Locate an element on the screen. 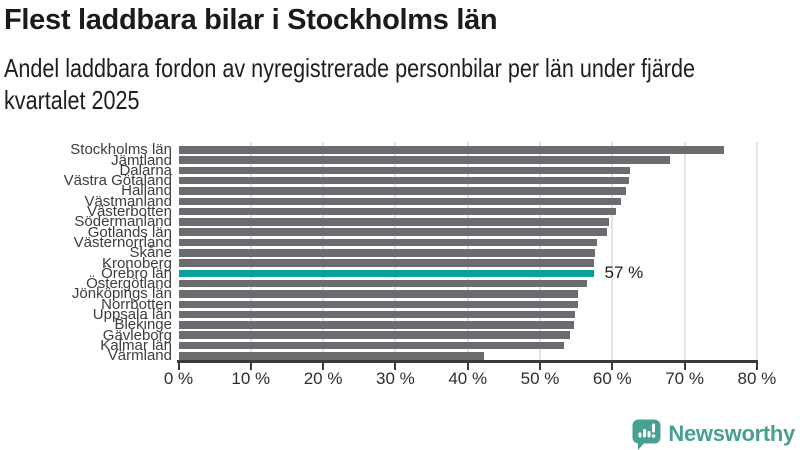  chart-subtitle-line-2: kvartalet 2025 is located at coordinates (72, 100).